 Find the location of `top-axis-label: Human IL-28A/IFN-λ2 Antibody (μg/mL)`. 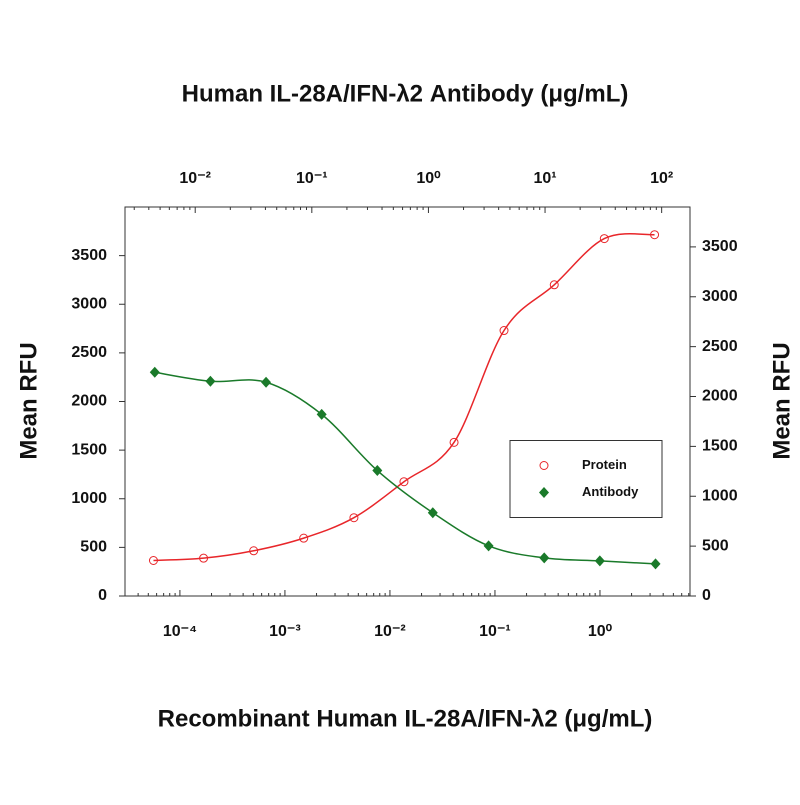

top-axis-label: Human IL-28A/IFN-λ2 Antibody (μg/mL) is located at coordinates (405, 93).